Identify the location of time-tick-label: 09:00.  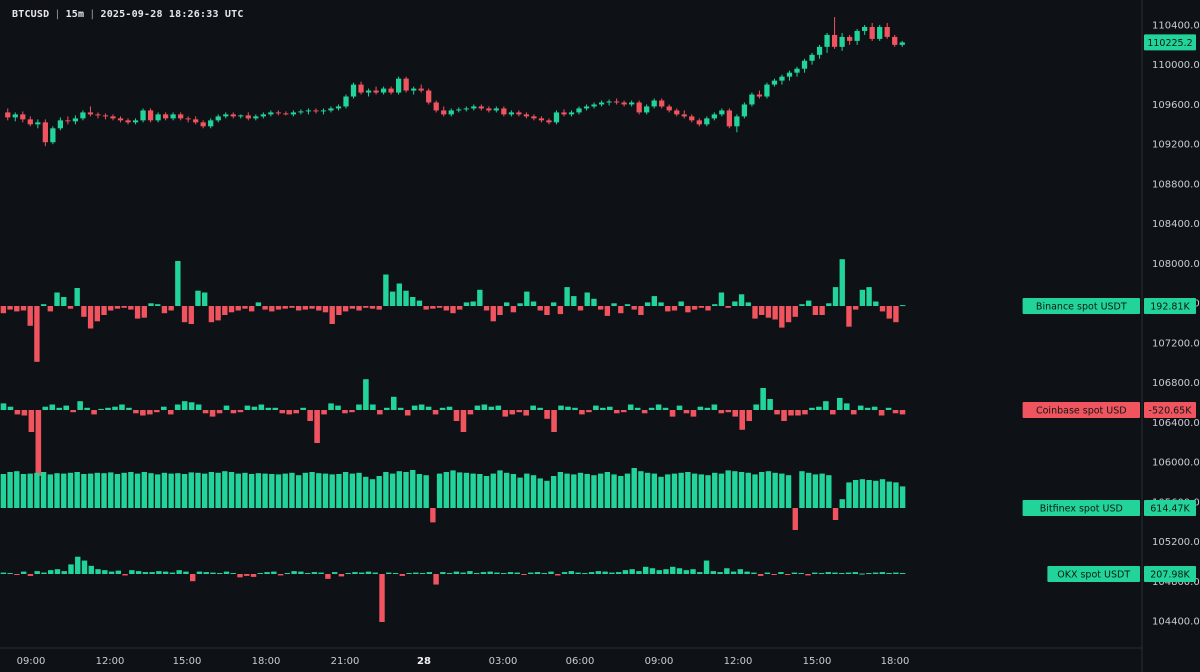
(31, 661).